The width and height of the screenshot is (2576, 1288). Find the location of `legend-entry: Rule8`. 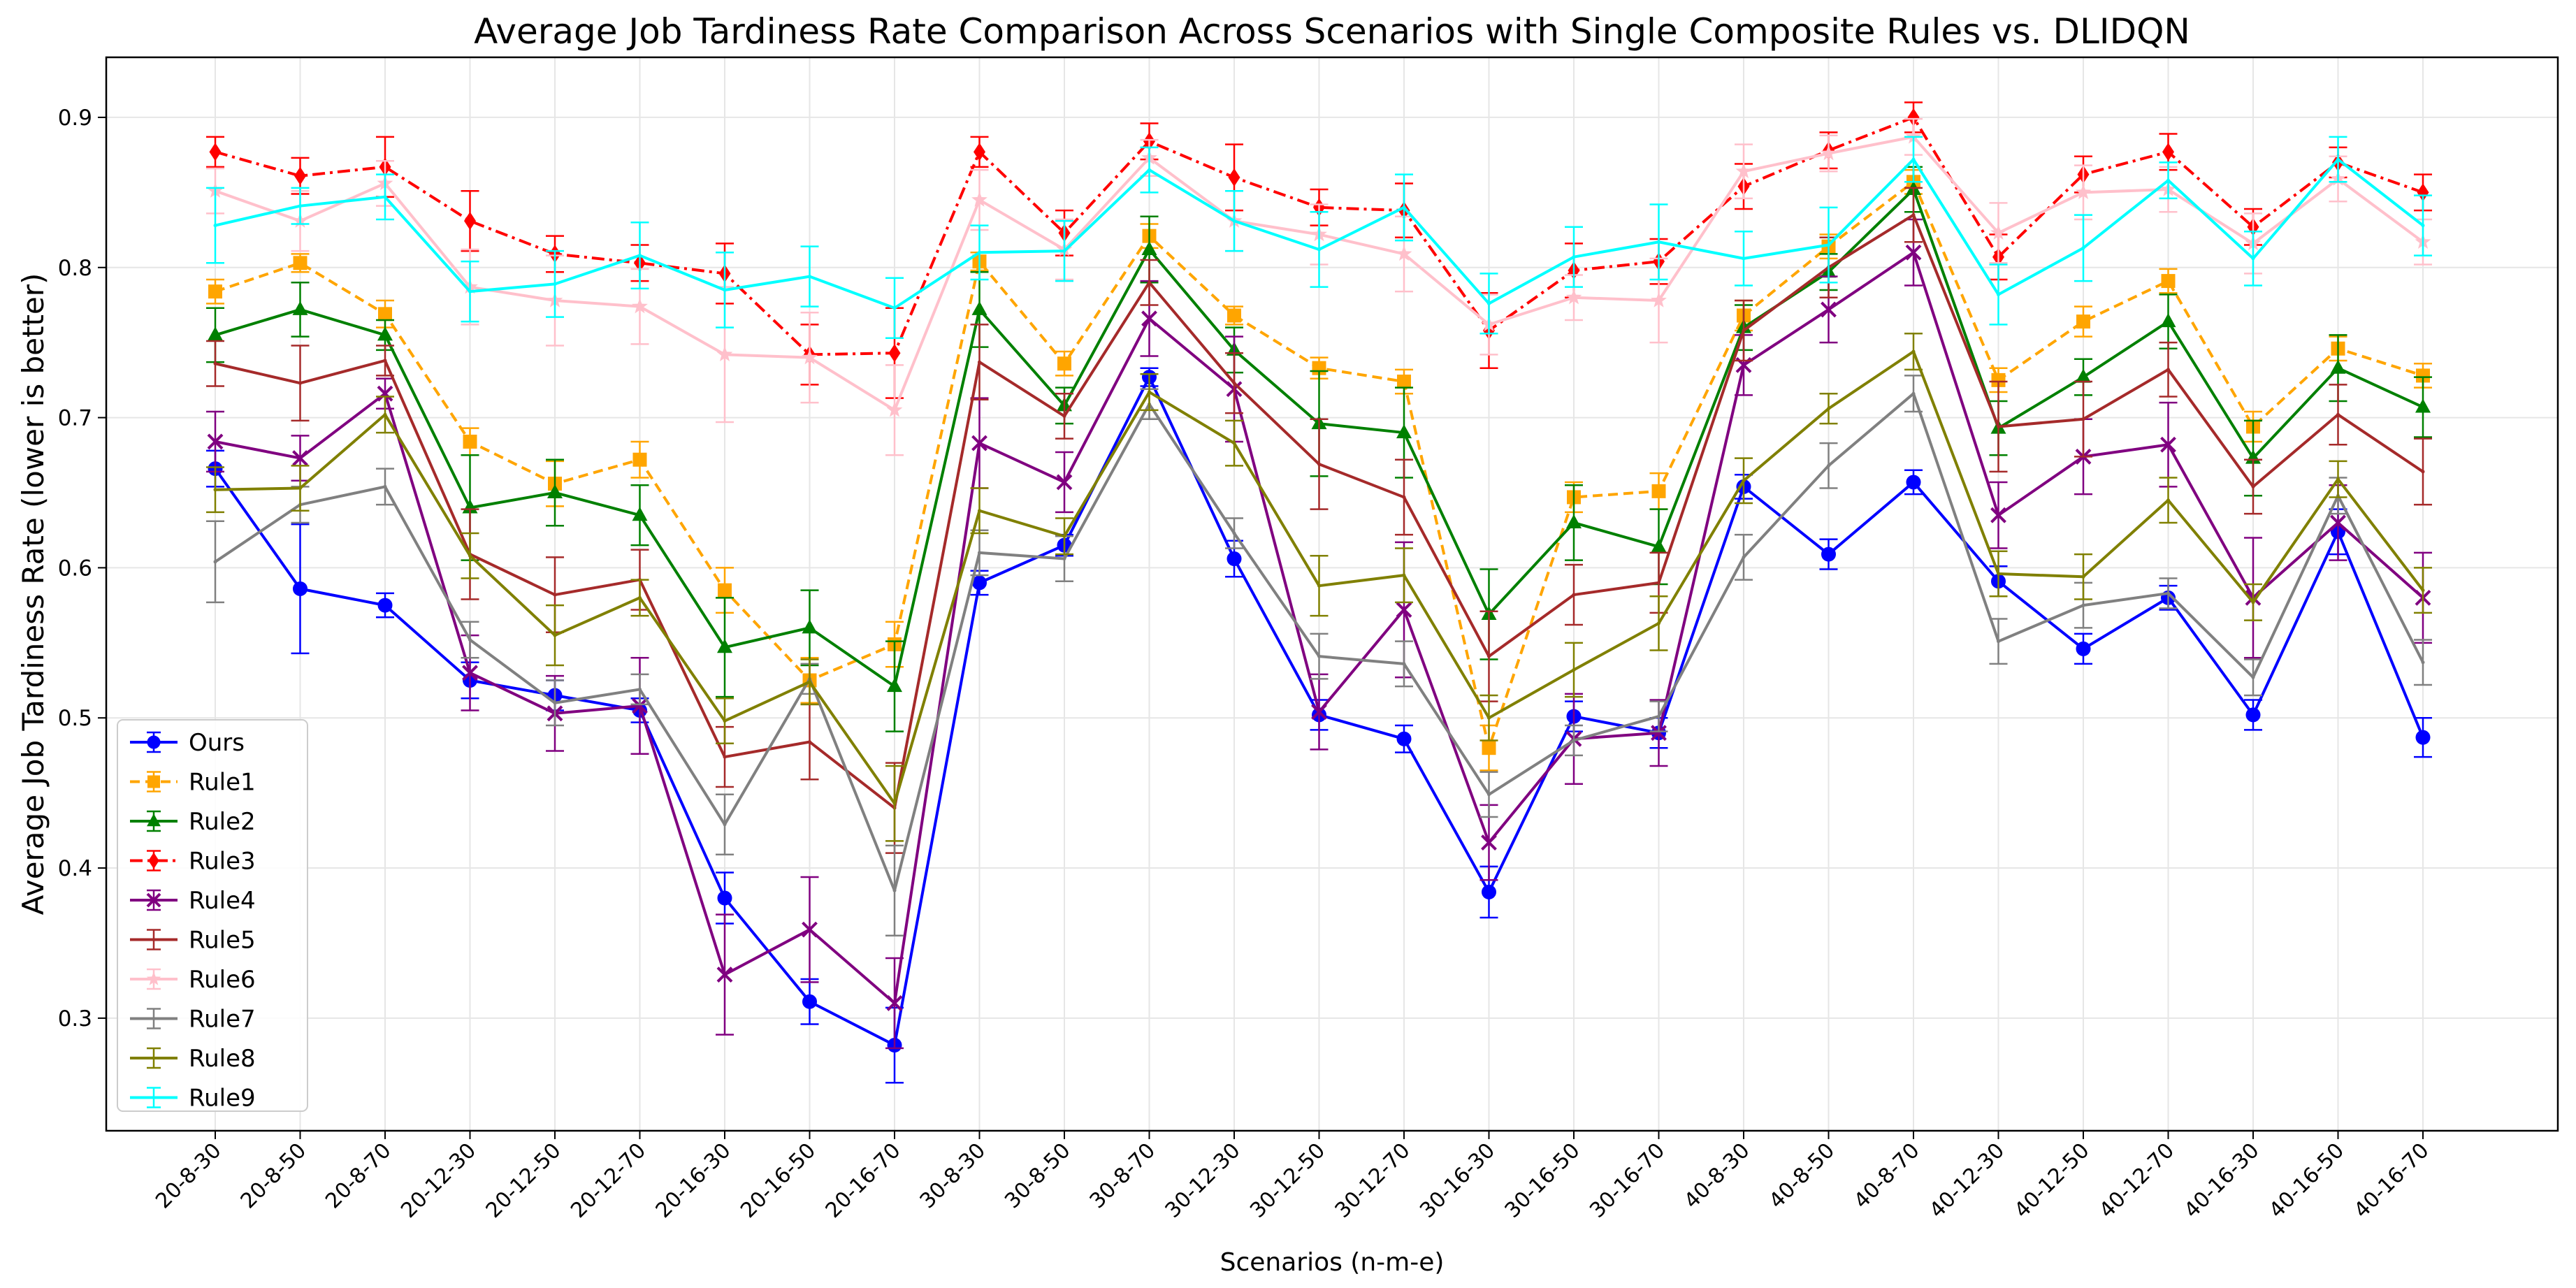

legend-entry: Rule8 is located at coordinates (193, 1059).